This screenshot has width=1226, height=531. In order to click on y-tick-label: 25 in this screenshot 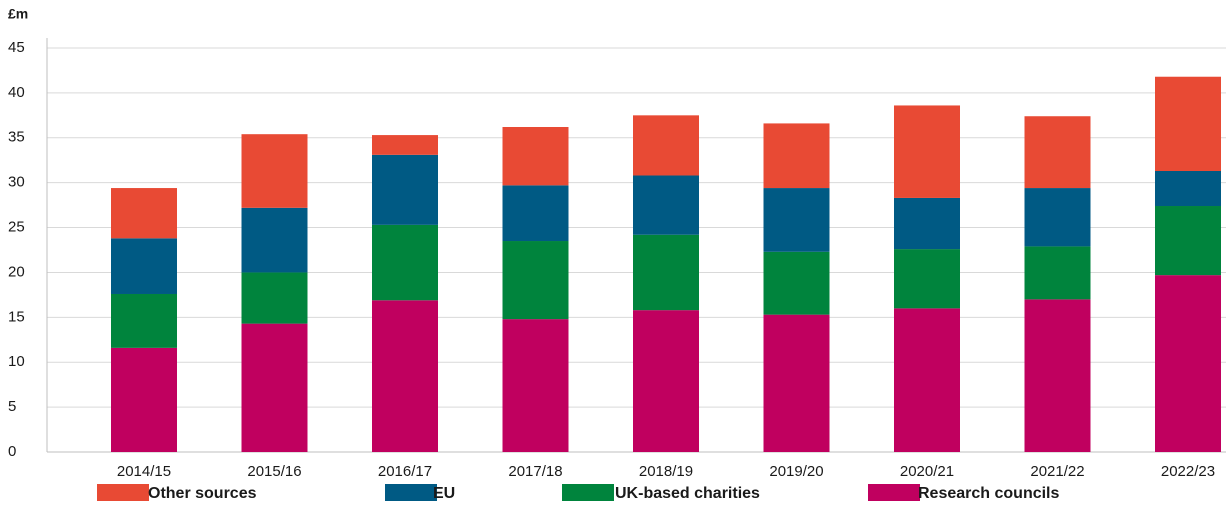, I will do `click(16, 227)`.